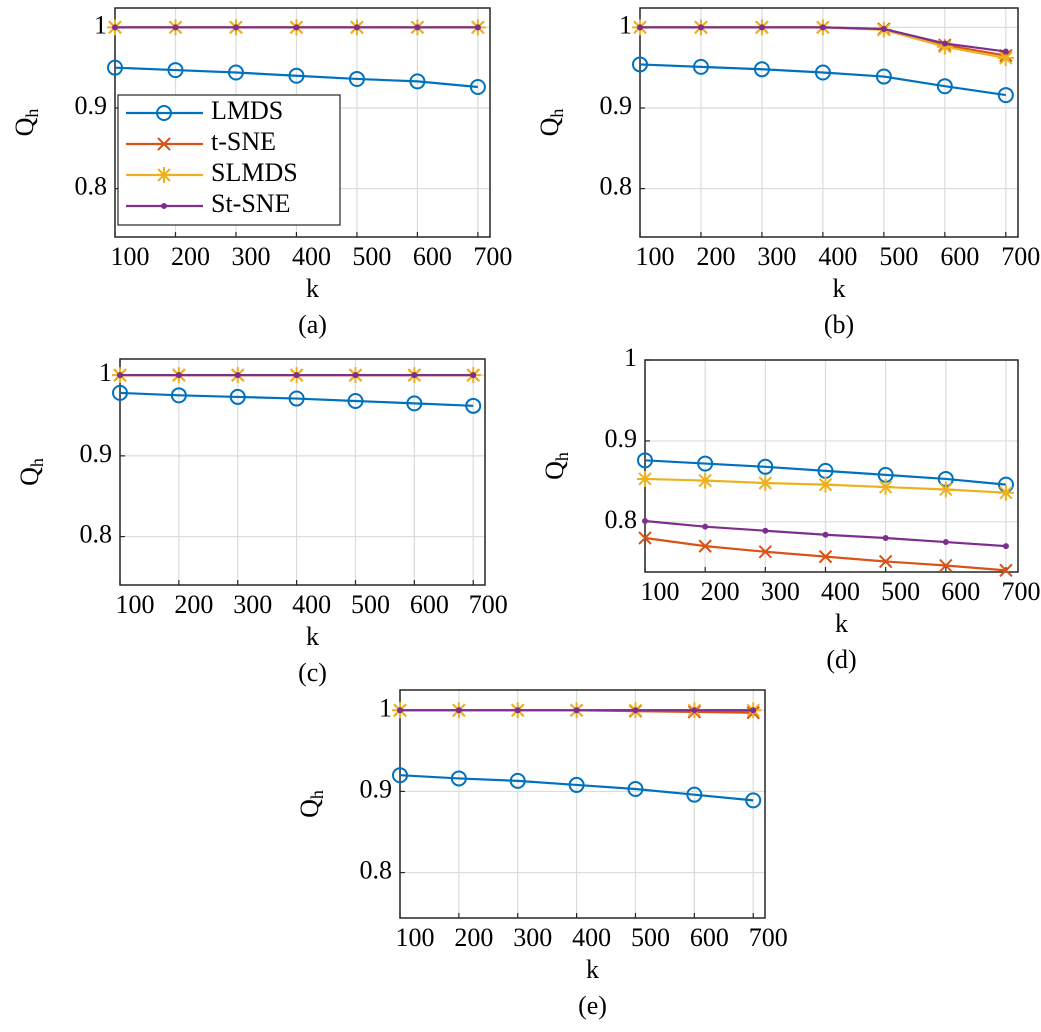 The image size is (1041, 1032). I want to click on caption: (a), so click(312, 324).